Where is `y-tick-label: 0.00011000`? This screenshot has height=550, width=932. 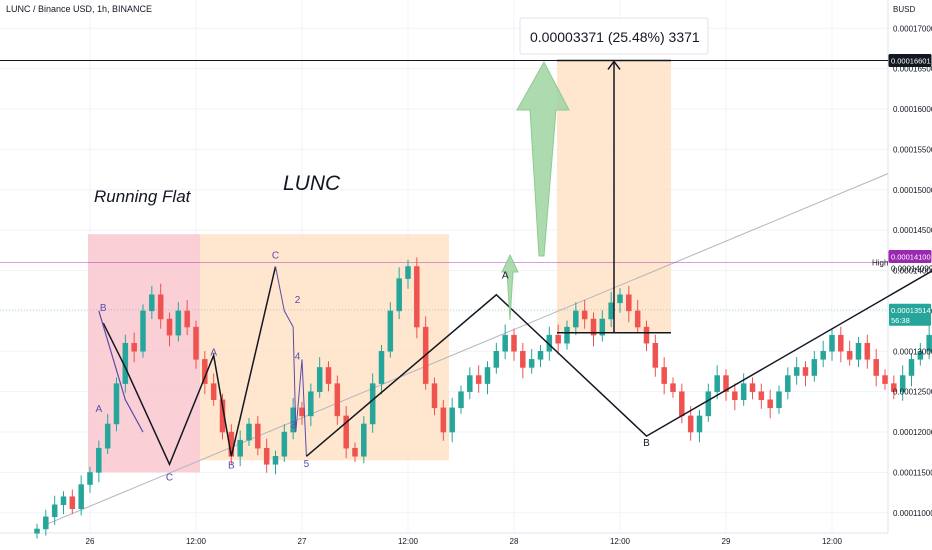 y-tick-label: 0.00011000 is located at coordinates (912, 513).